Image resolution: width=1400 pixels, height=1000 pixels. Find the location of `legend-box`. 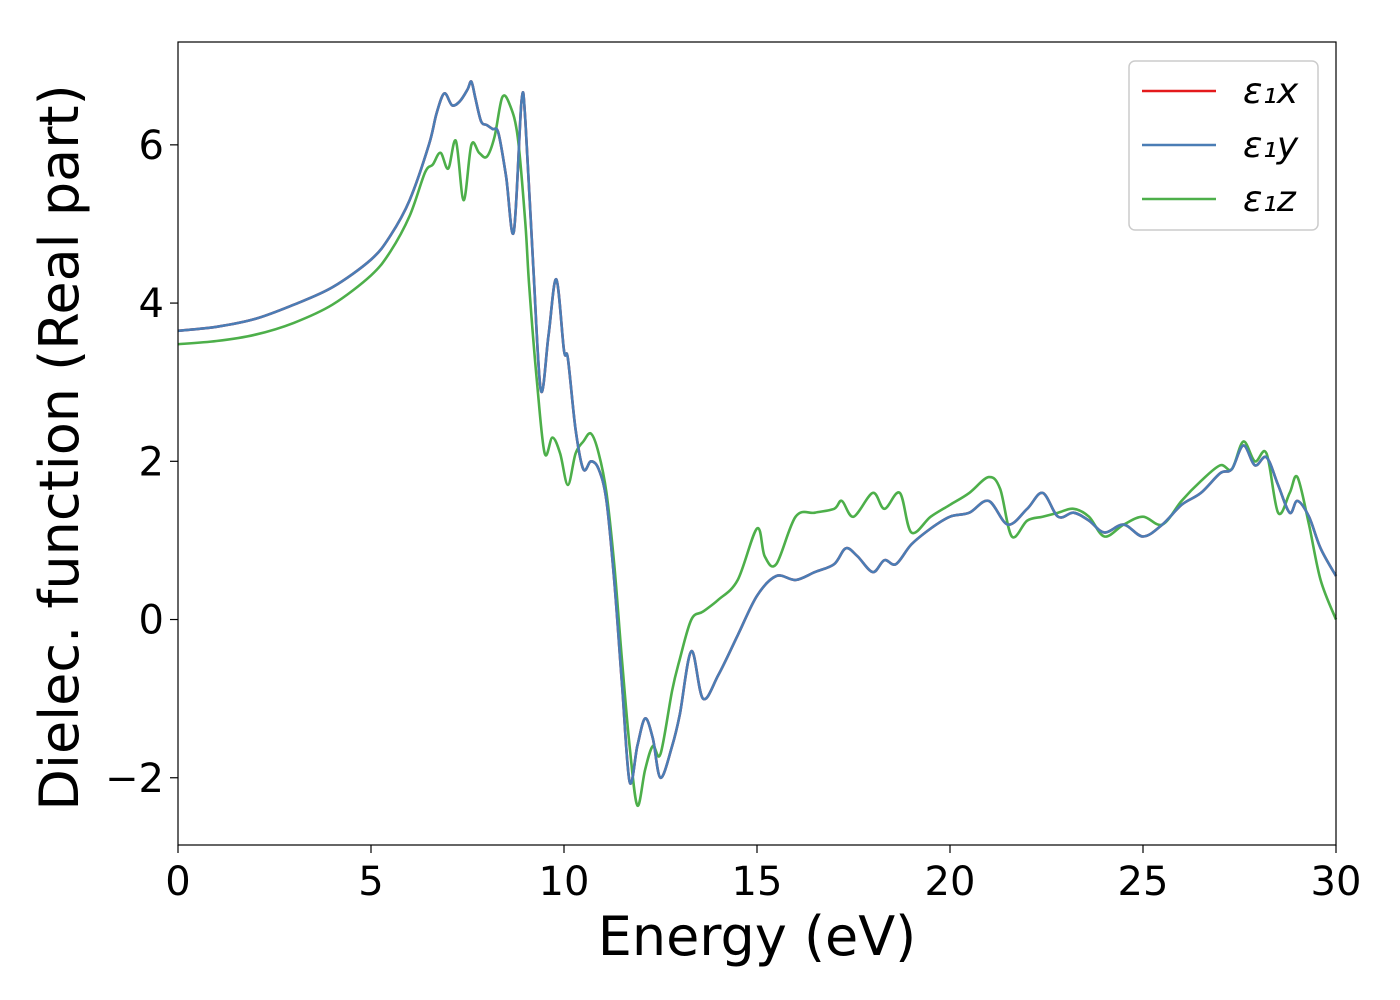

legend-box is located at coordinates (1223, 145).